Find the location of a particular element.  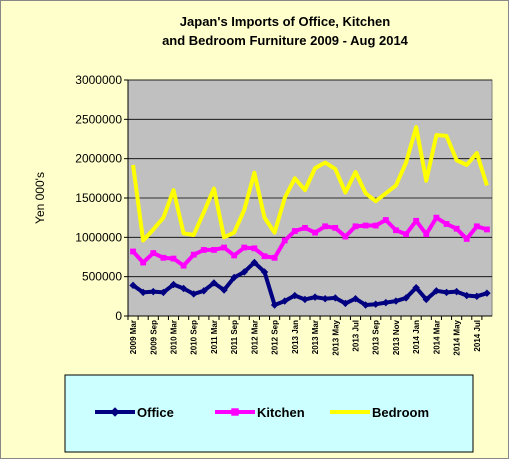

x-tick-label: 2011 Sep is located at coordinates (234, 337).